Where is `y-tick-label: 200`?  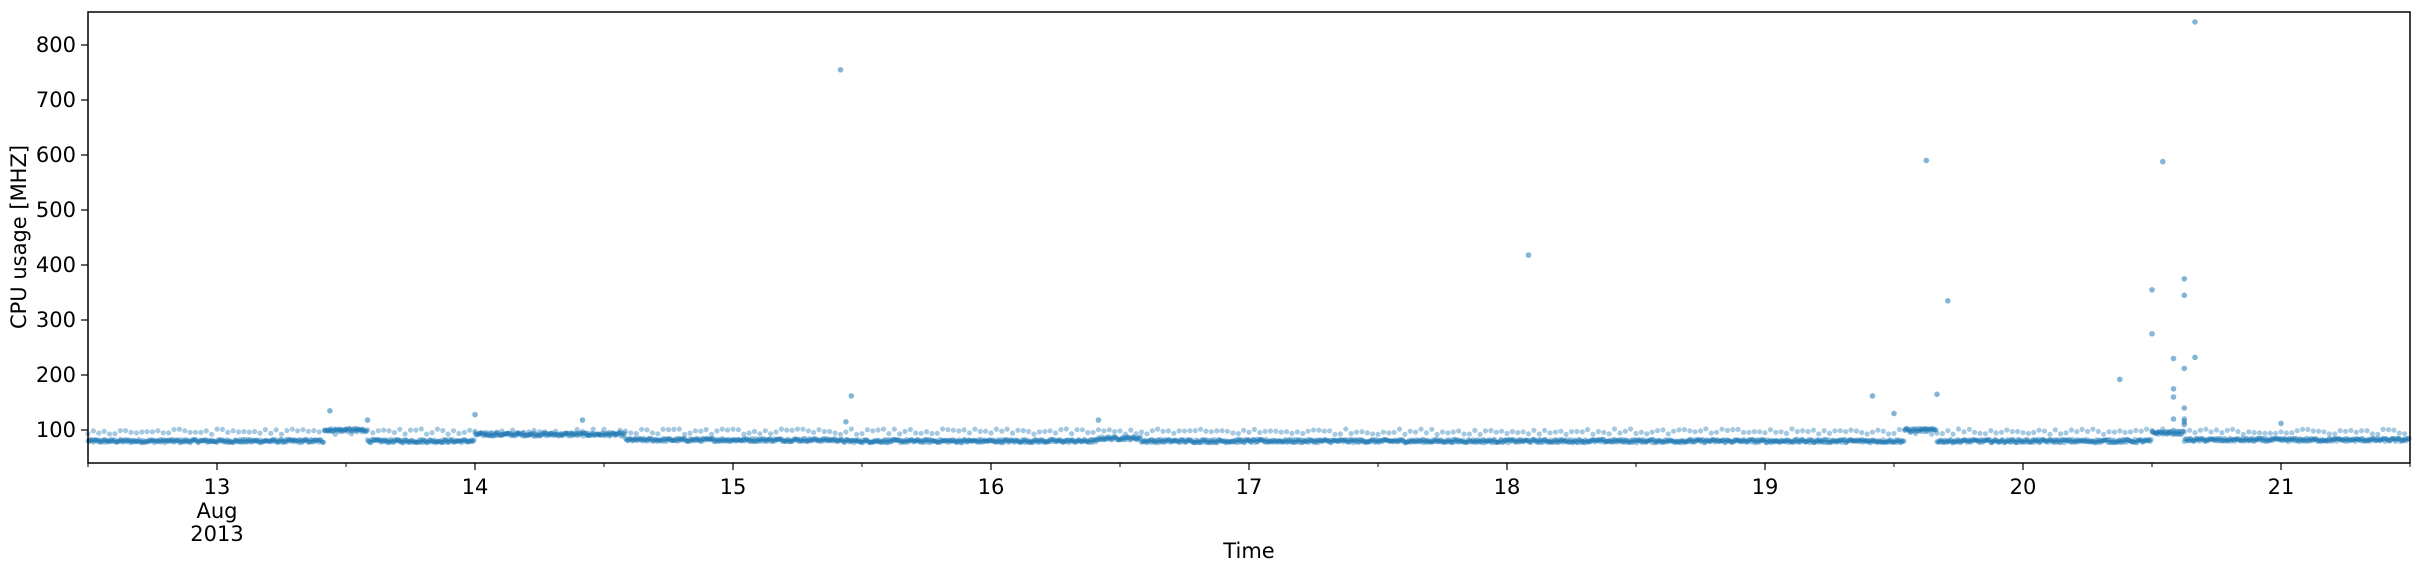
y-tick-label: 200 is located at coordinates (56, 375).